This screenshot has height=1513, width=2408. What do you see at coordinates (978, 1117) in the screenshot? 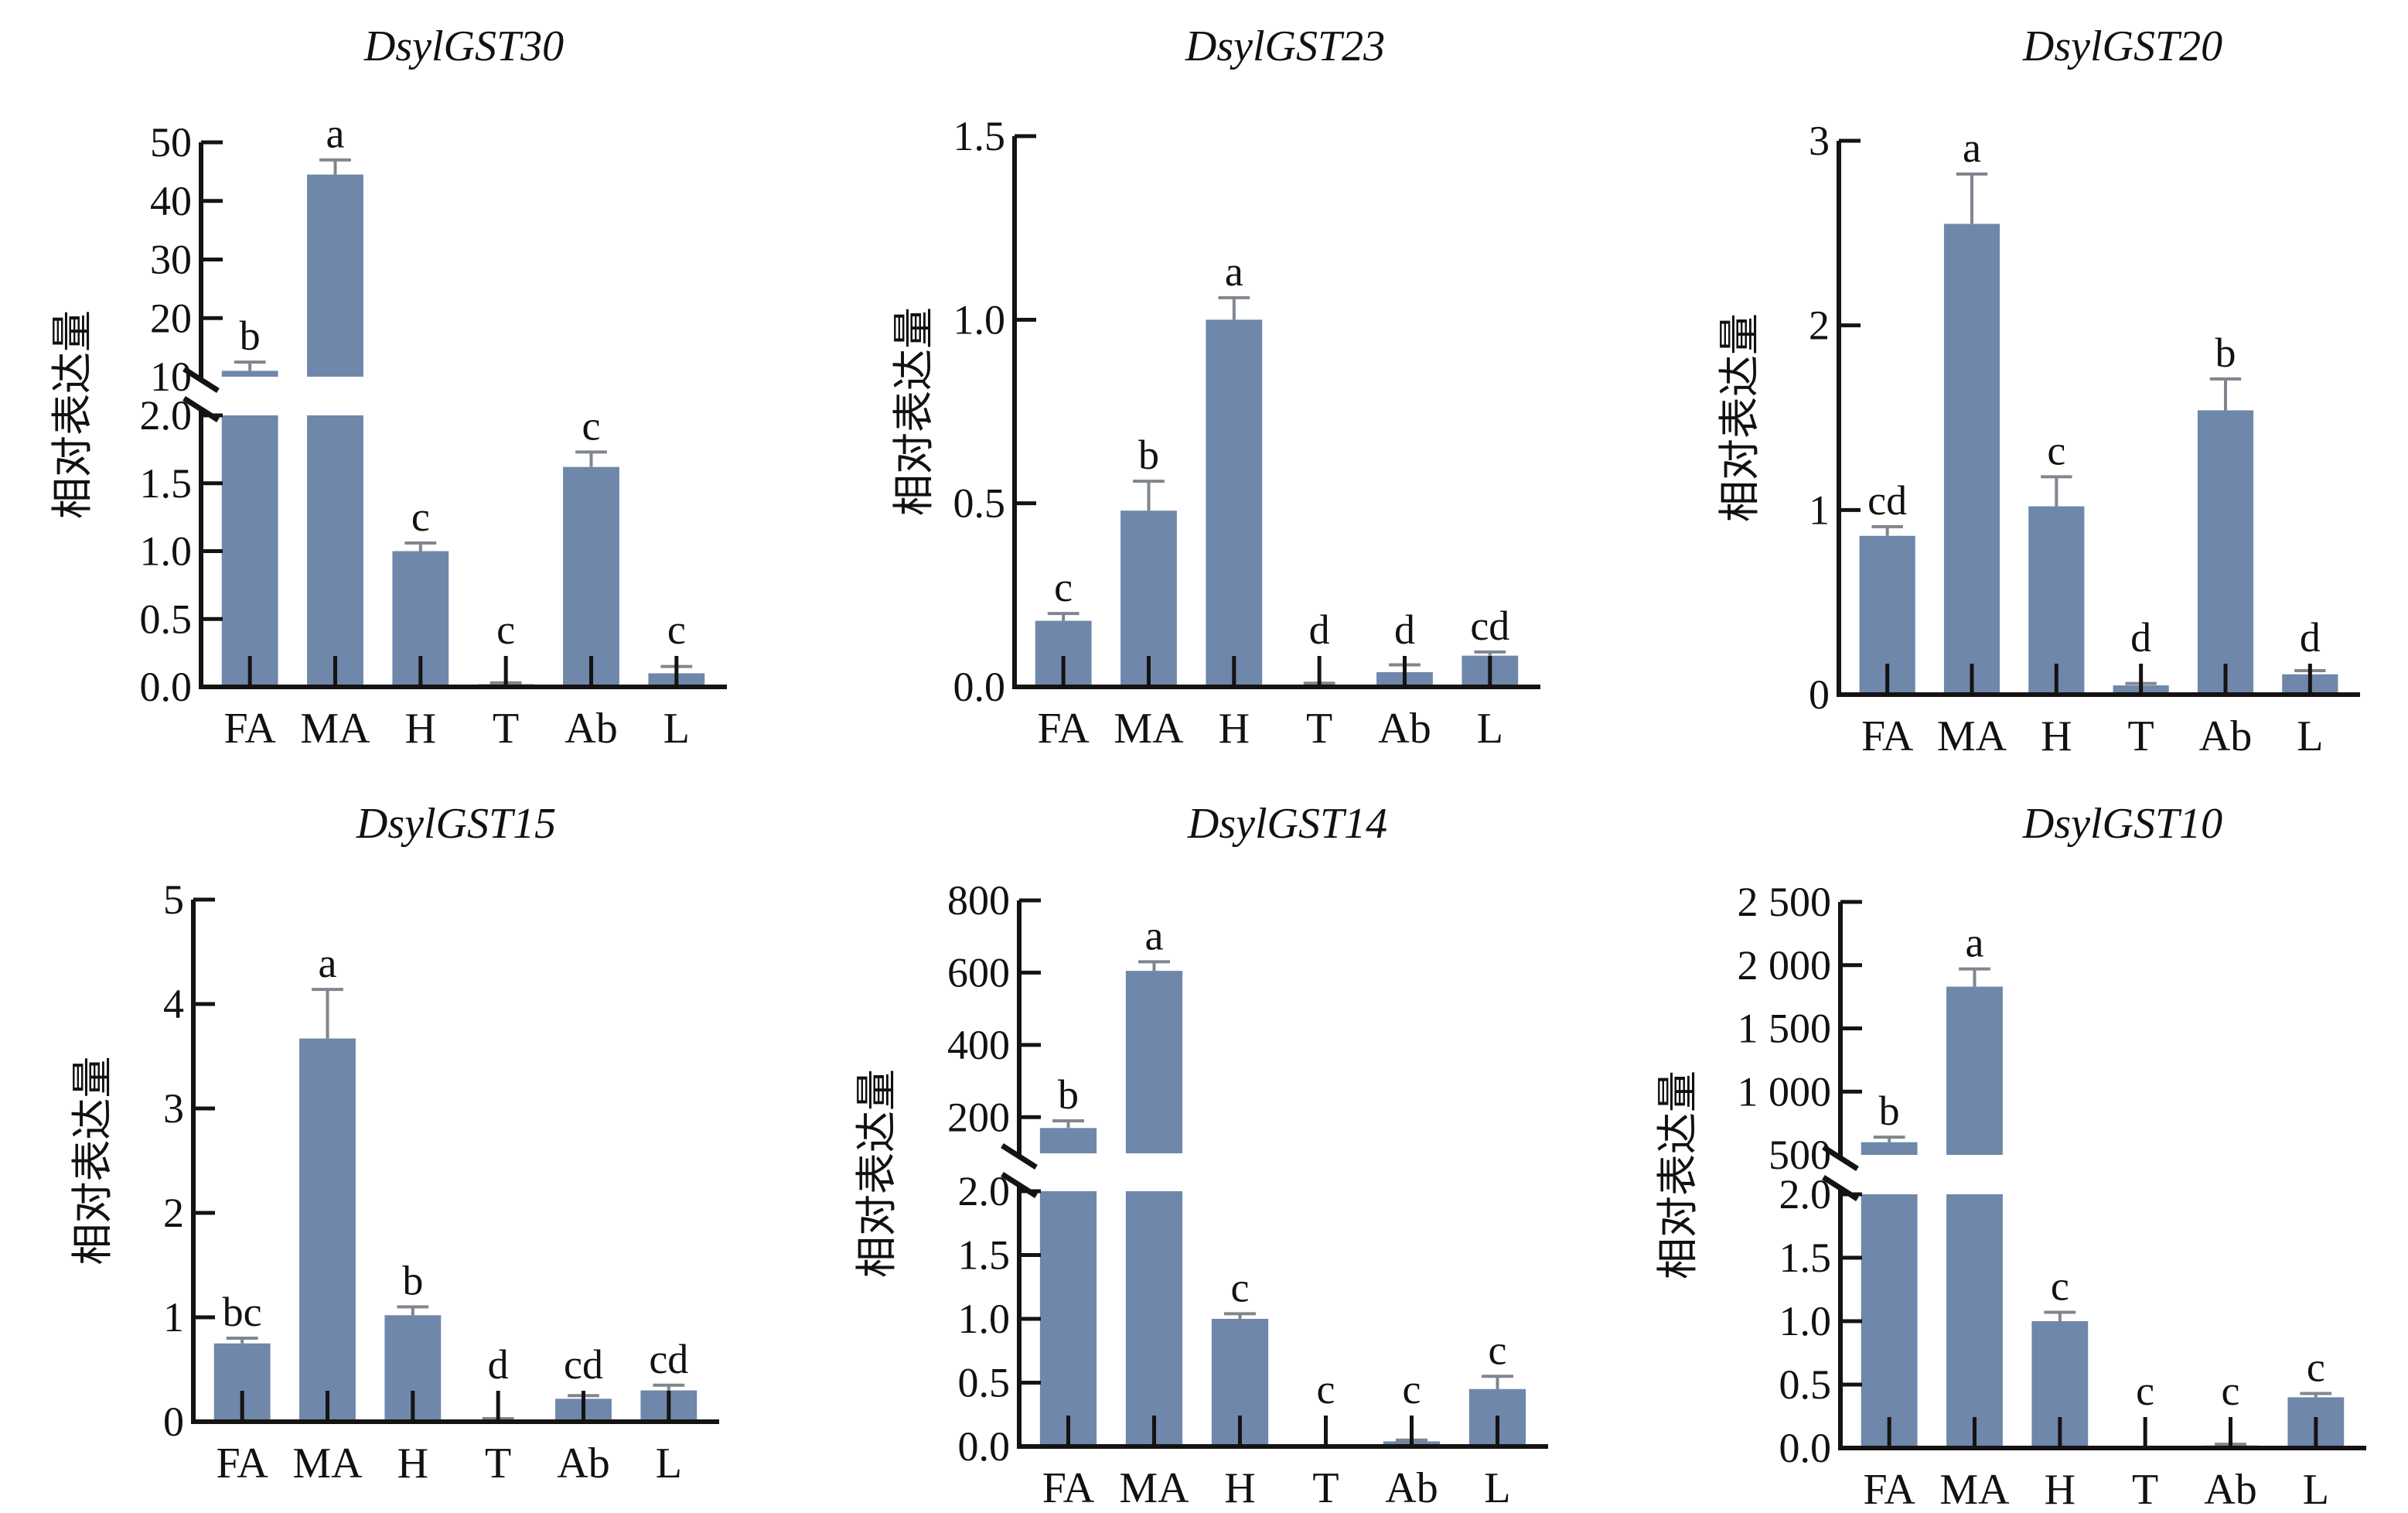
I see `y-tick-label: 200` at bounding box center [978, 1117].